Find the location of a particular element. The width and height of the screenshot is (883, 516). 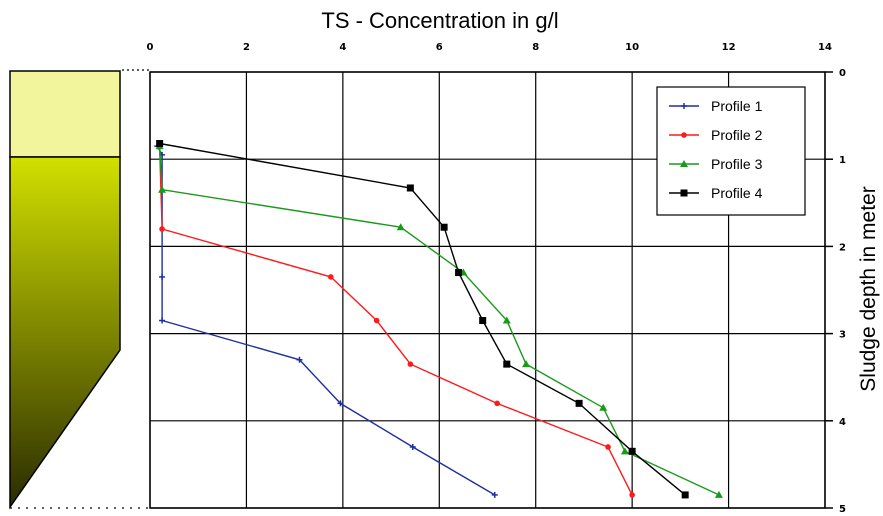

x-tick-label: 0 is located at coordinates (150, 47).